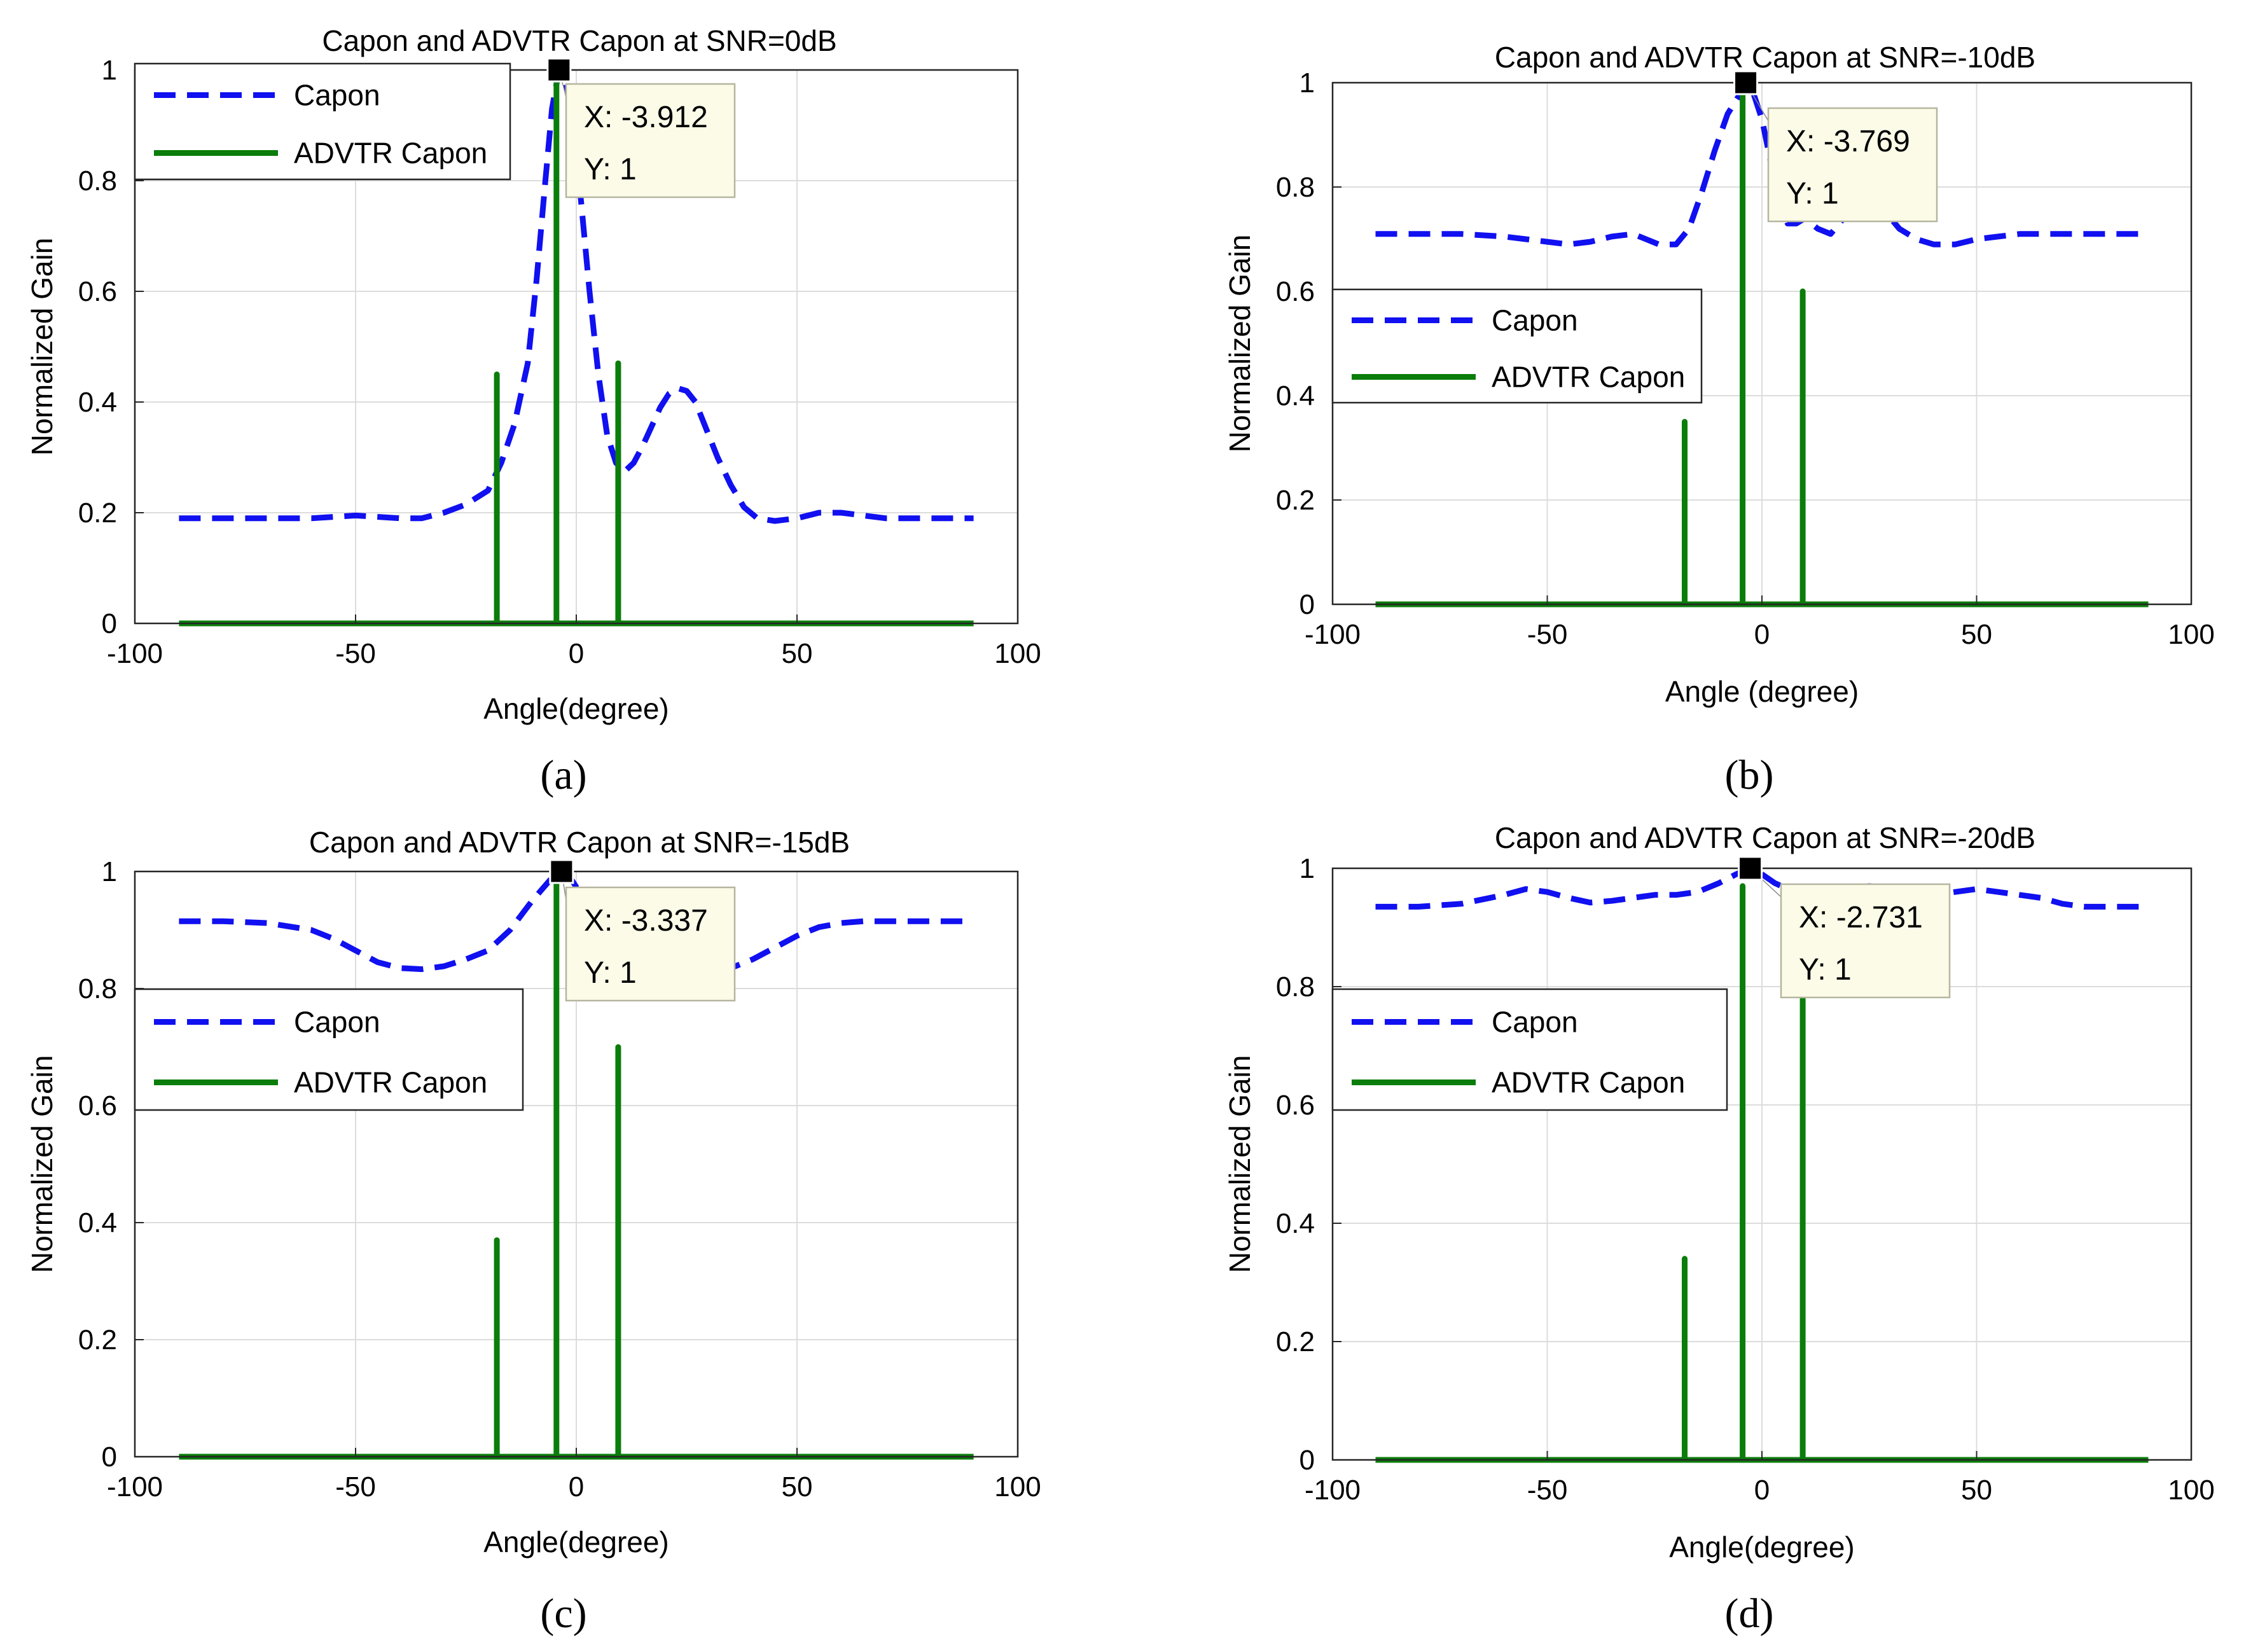 This screenshot has width=2246, height=1652. I want to click on chart-title: Capon and ADVTR Capon at SNR=-10dB, so click(1765, 58).